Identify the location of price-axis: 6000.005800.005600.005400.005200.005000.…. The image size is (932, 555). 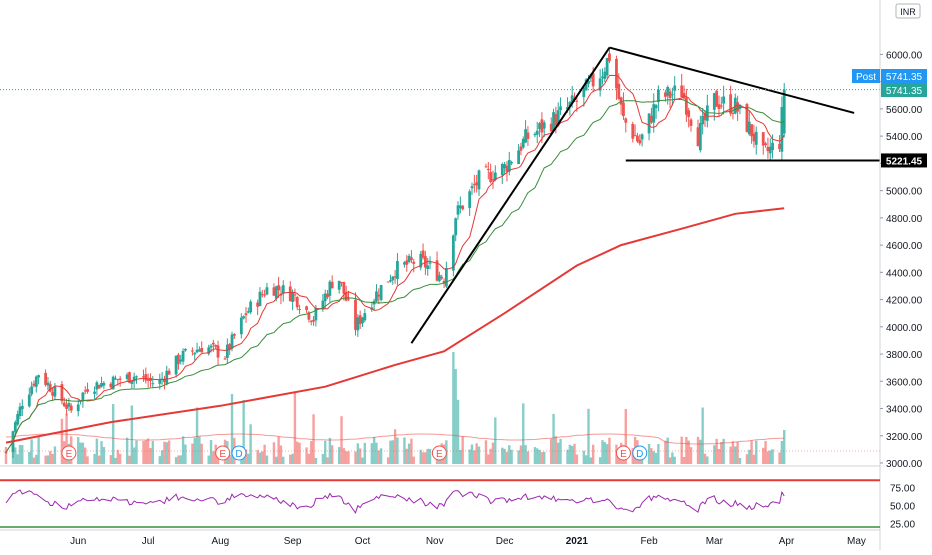
(889, 266).